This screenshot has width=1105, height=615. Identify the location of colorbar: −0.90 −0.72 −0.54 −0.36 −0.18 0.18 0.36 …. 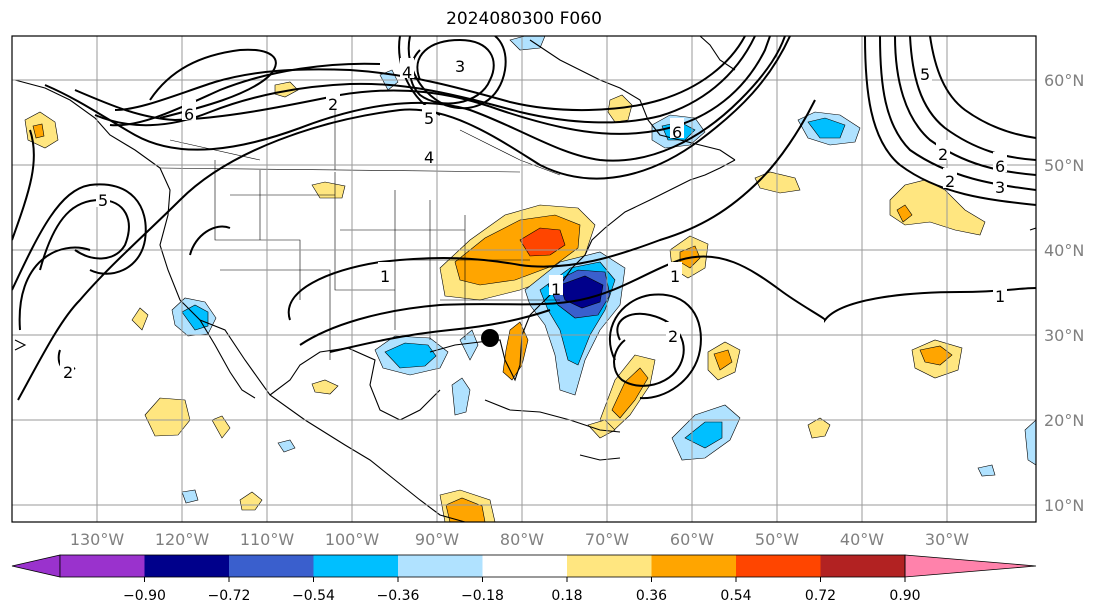
(524, 579).